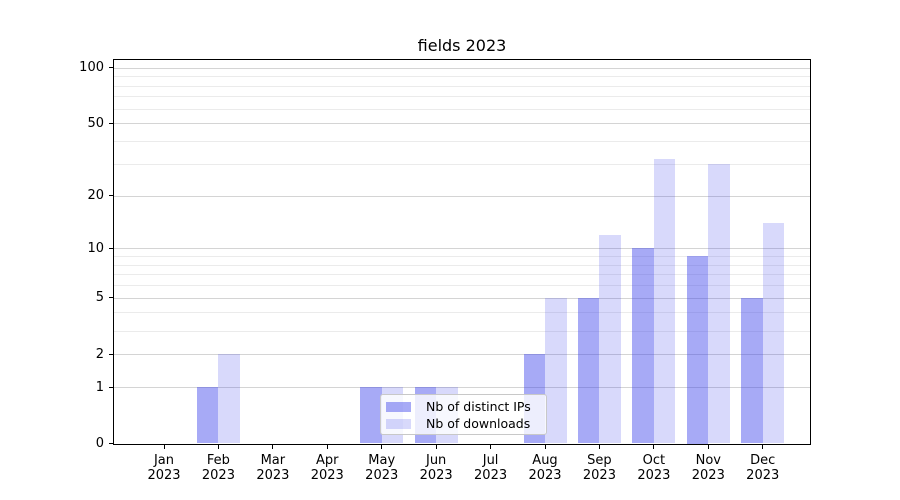  What do you see at coordinates (556, 370) in the screenshot?
I see `bar-downloads-aug` at bounding box center [556, 370].